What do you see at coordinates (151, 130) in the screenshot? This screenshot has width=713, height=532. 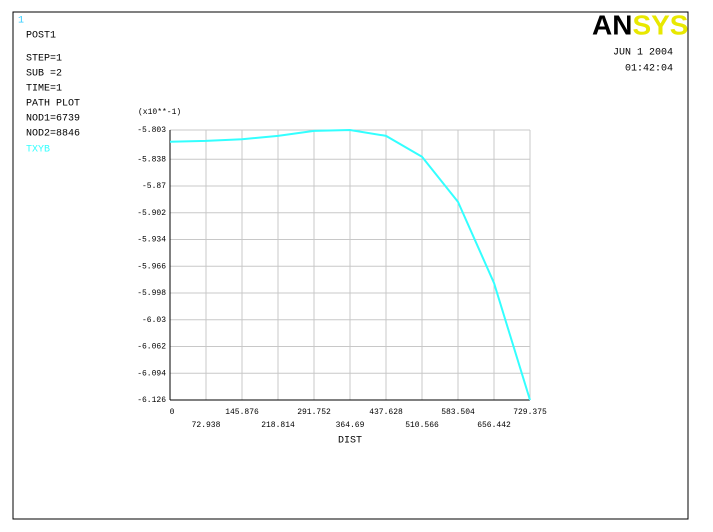 I see `y-tick-label: -5.803` at bounding box center [151, 130].